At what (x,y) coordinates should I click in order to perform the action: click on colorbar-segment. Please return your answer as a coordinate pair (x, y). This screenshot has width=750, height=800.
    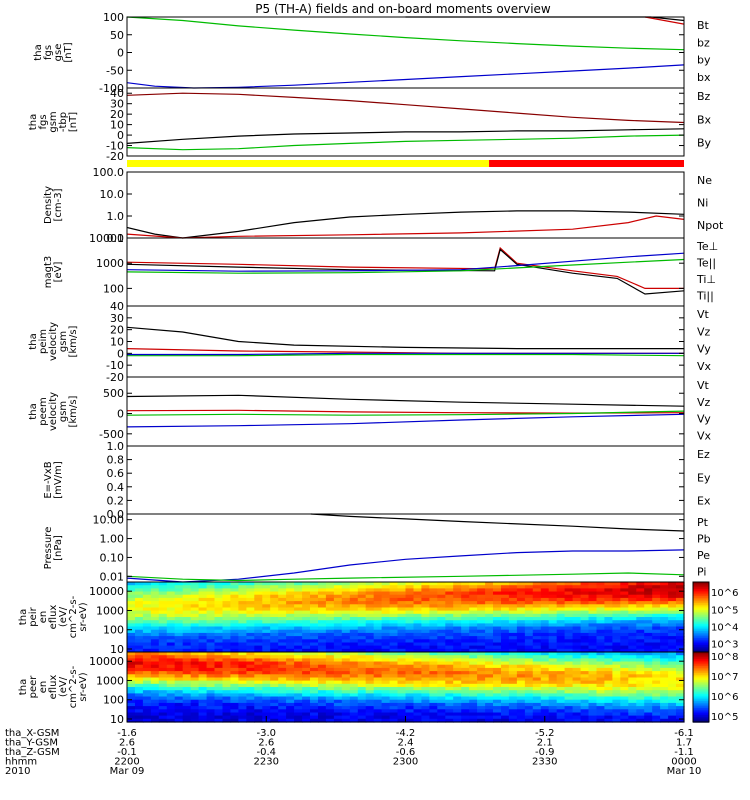
    Looking at the image, I should click on (701, 597).